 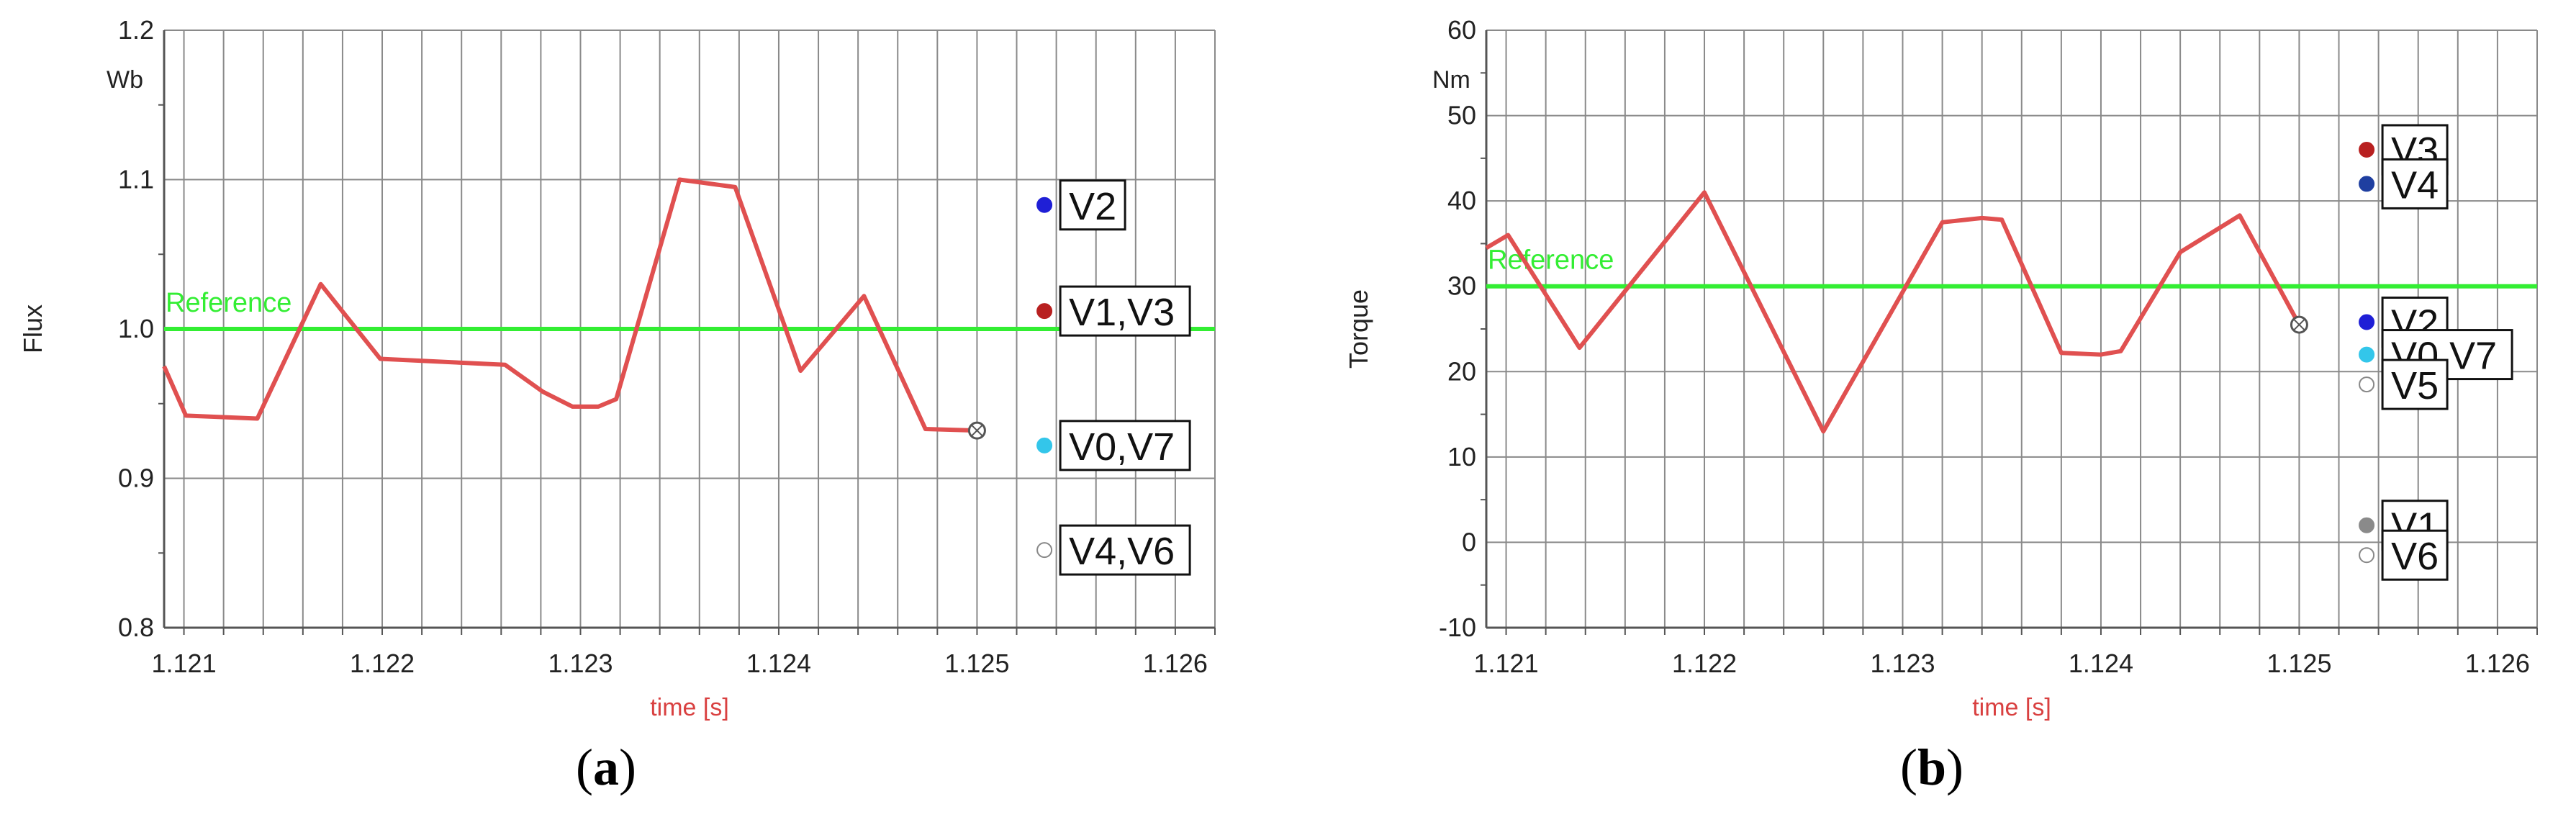 I want to click on vector-point-v6-label: V6, so click(x=2415, y=556).